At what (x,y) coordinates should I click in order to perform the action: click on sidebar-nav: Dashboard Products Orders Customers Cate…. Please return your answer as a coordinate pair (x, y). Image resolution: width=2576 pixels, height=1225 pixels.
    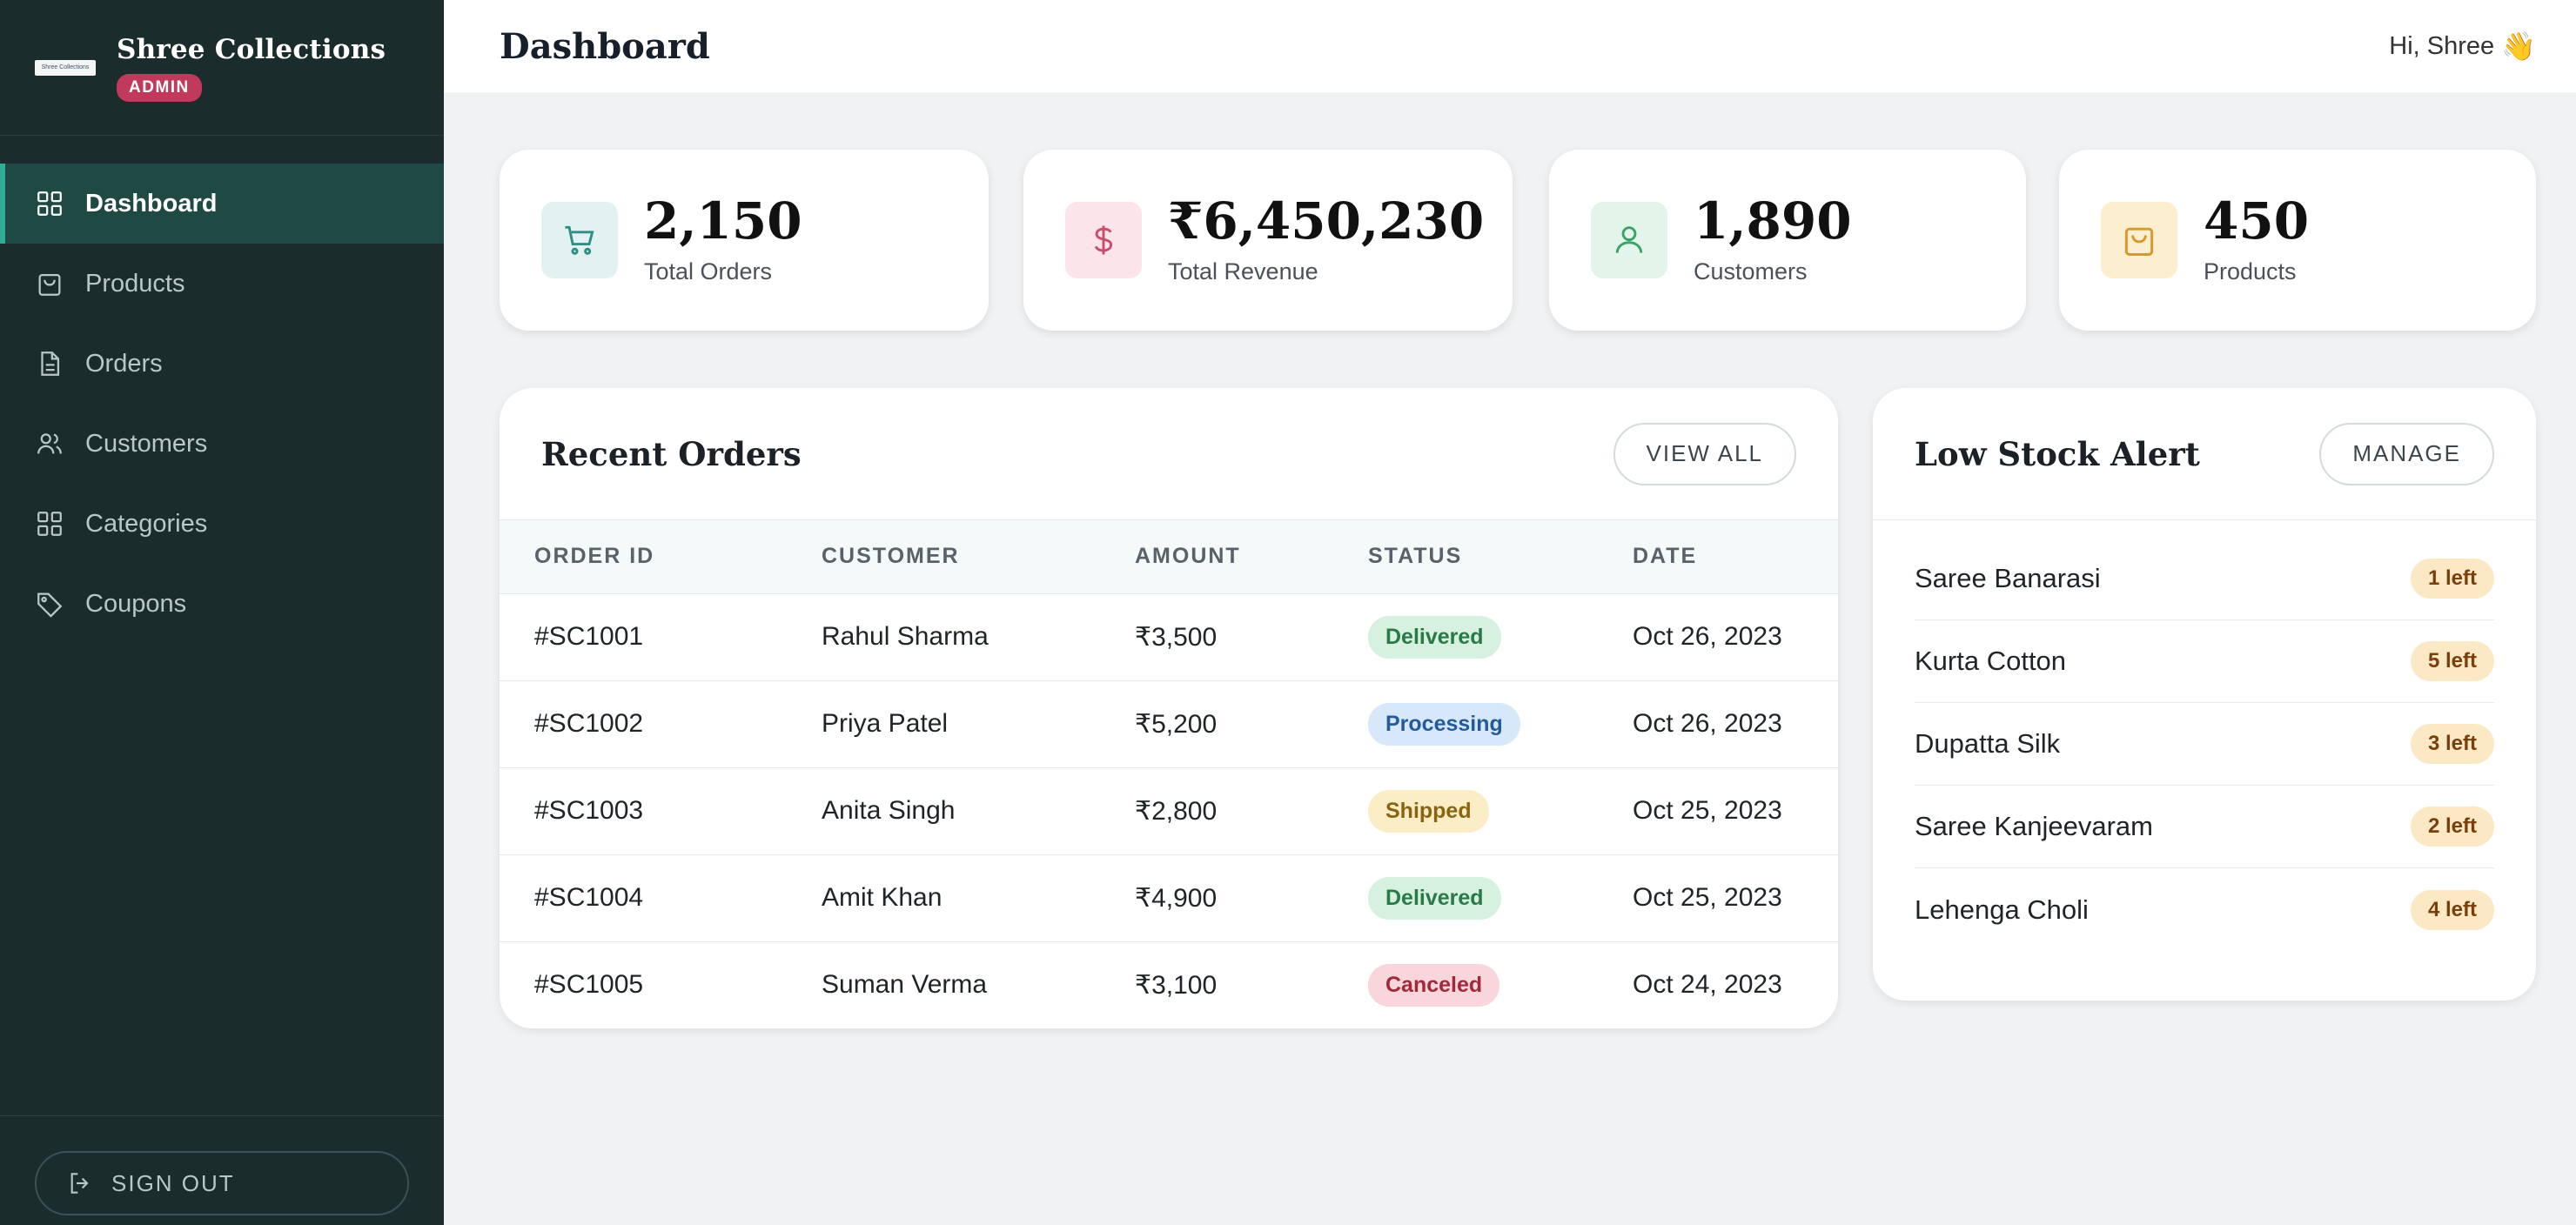
    Looking at the image, I should click on (222, 404).